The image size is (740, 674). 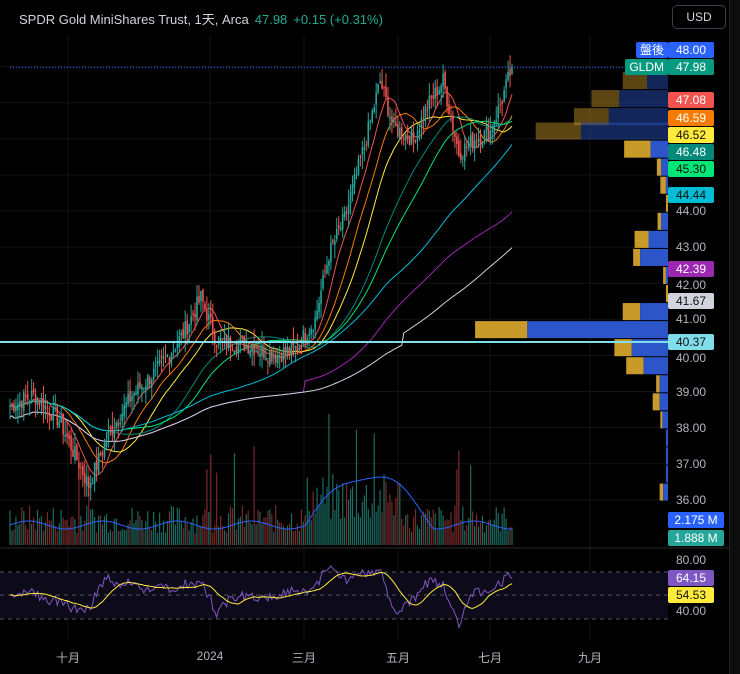 I want to click on scrollbar, so click(x=734, y=337).